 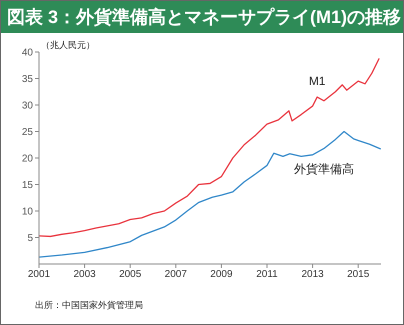 What do you see at coordinates (28, 212) in the screenshot?
I see `y-tick-label: 10` at bounding box center [28, 212].